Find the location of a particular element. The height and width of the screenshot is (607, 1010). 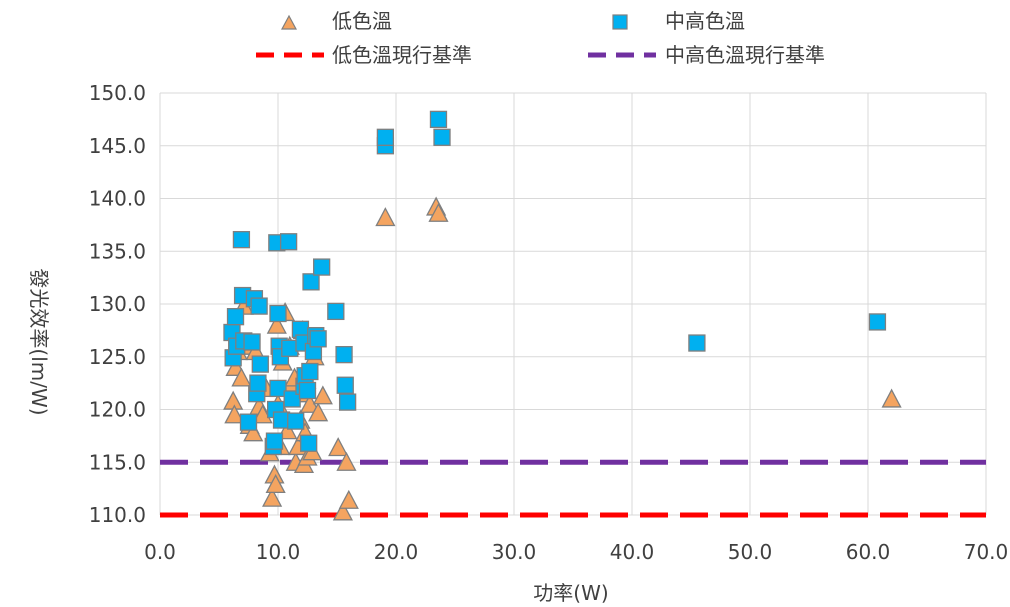

x-tick-label: 60.0 is located at coordinates (868, 552).